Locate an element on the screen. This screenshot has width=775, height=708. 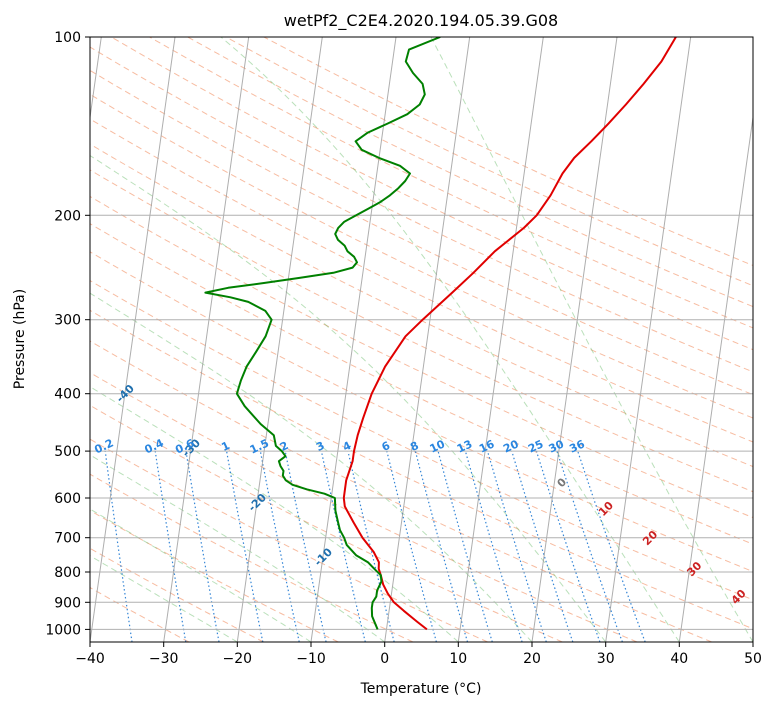
y-tick-label: 600 is located at coordinates (67, 499).